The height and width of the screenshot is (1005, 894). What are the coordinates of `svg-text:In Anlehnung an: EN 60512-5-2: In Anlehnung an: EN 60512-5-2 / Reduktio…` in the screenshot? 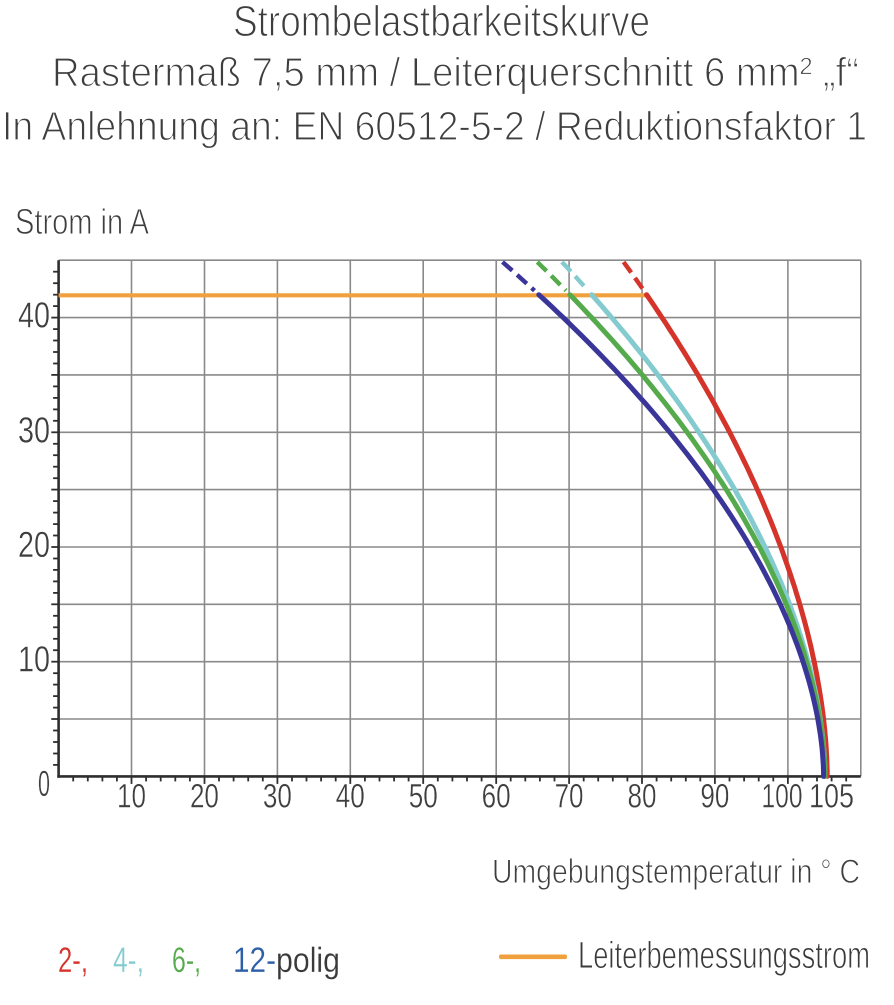 It's located at (434, 126).